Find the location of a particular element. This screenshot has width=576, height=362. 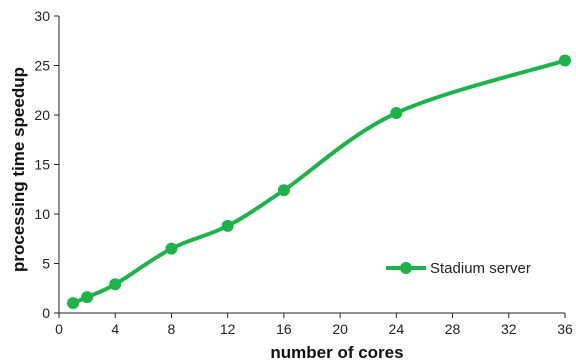

x-axis-ticks: 0 4 8 12 16 20 24 28 32 36 is located at coordinates (314, 325).